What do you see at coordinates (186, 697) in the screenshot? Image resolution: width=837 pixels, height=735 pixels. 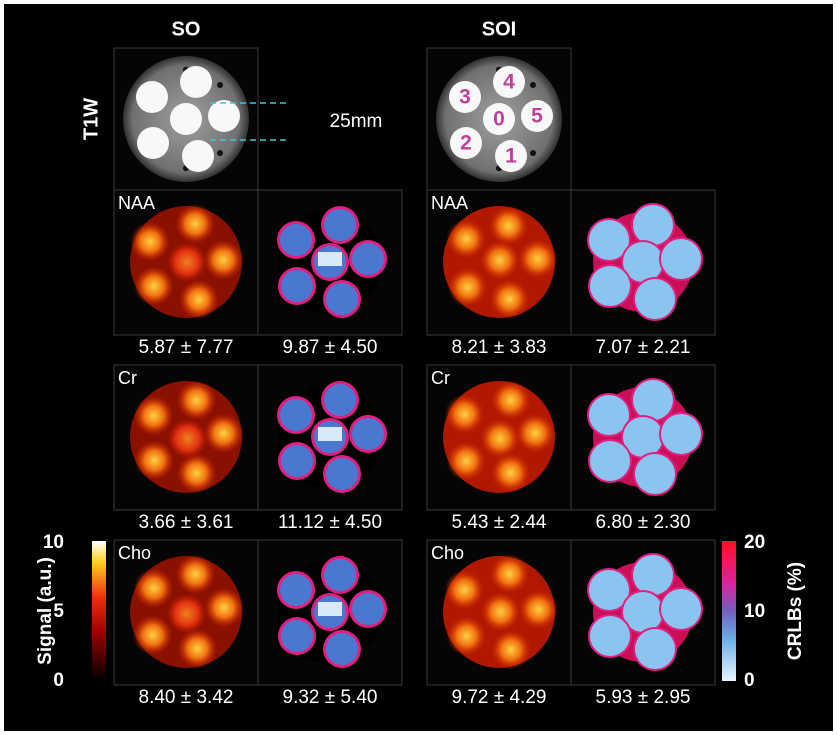 I see `stat-label: 8.40 ± 3.42` at bounding box center [186, 697].